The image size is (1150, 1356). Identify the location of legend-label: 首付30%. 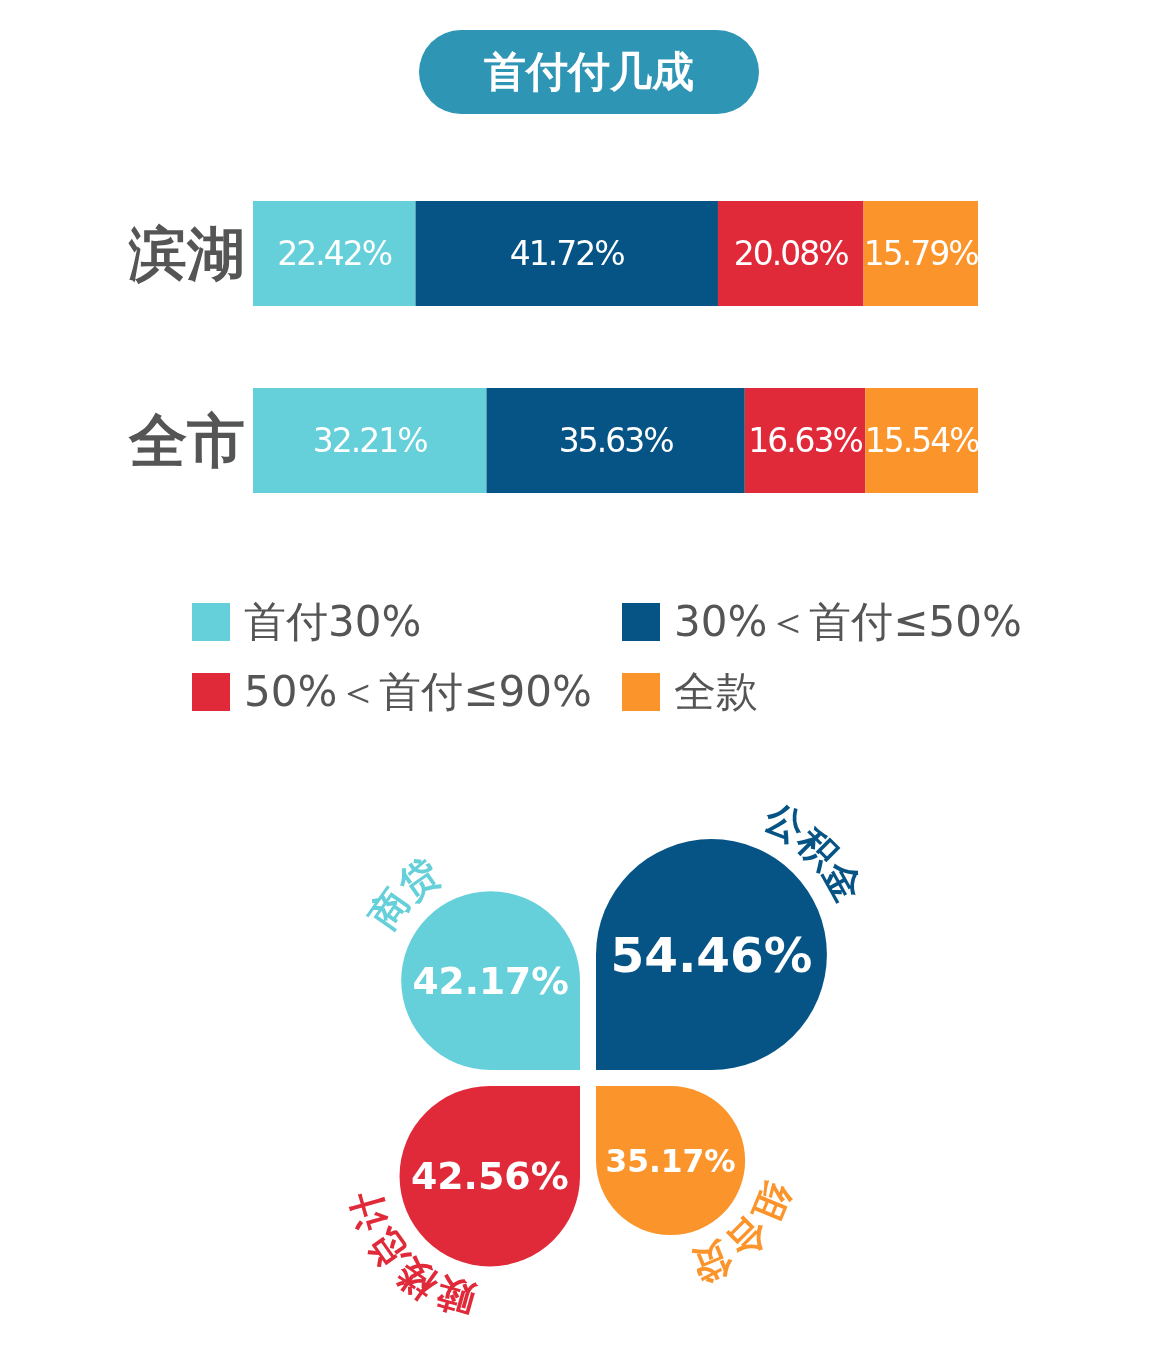
(333, 622).